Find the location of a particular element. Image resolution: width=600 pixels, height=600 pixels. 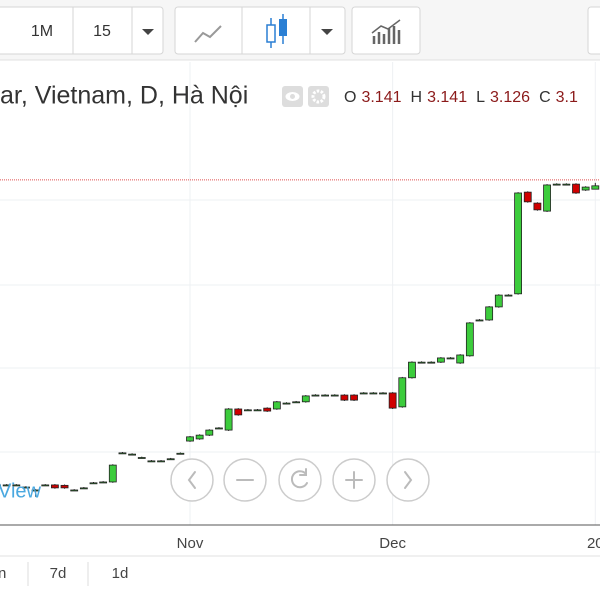

reset-button is located at coordinates (300, 480).